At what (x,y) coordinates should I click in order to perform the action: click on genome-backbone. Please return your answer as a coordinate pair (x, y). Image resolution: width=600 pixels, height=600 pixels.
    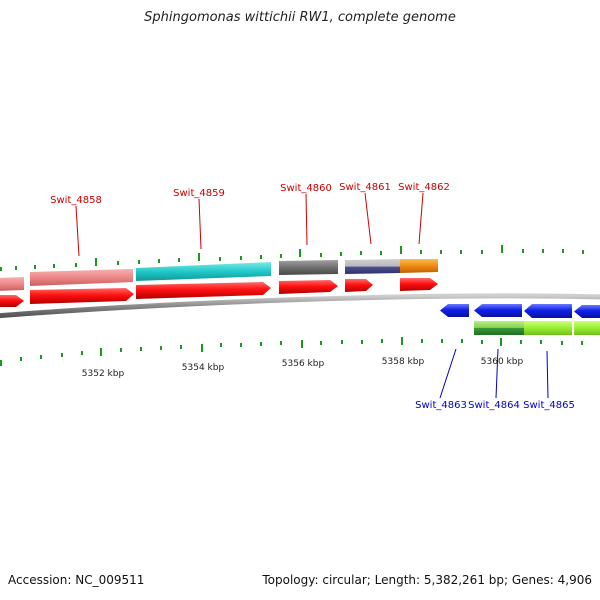
    Looking at the image, I should click on (300, 306).